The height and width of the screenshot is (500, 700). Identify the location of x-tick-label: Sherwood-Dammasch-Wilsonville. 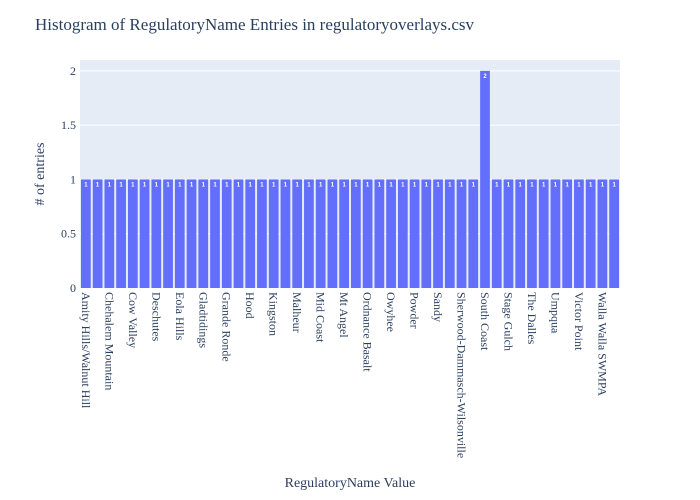
(462, 375).